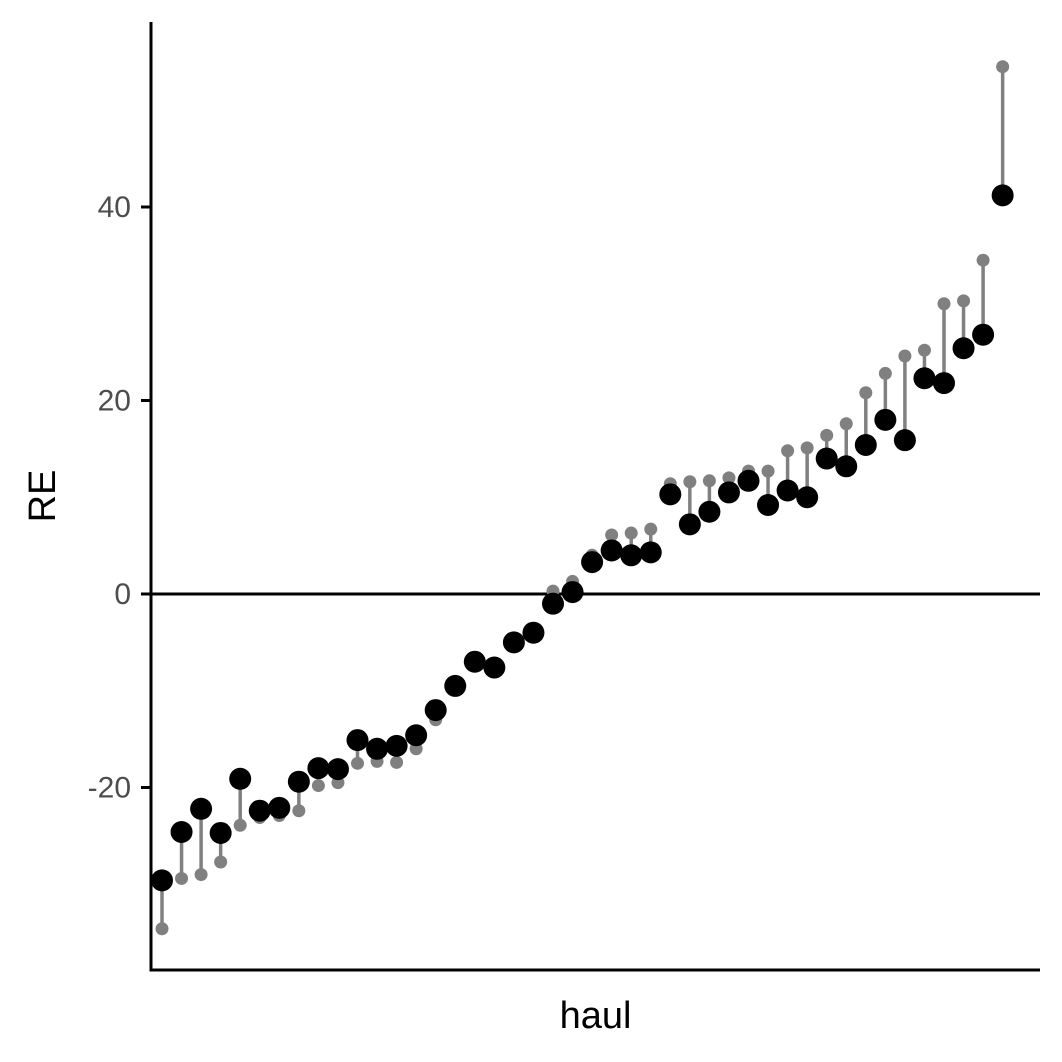 Image resolution: width=1062 pixels, height=1062 pixels. I want to click on y-ticks: -20 0 20 40, so click(119, 498).